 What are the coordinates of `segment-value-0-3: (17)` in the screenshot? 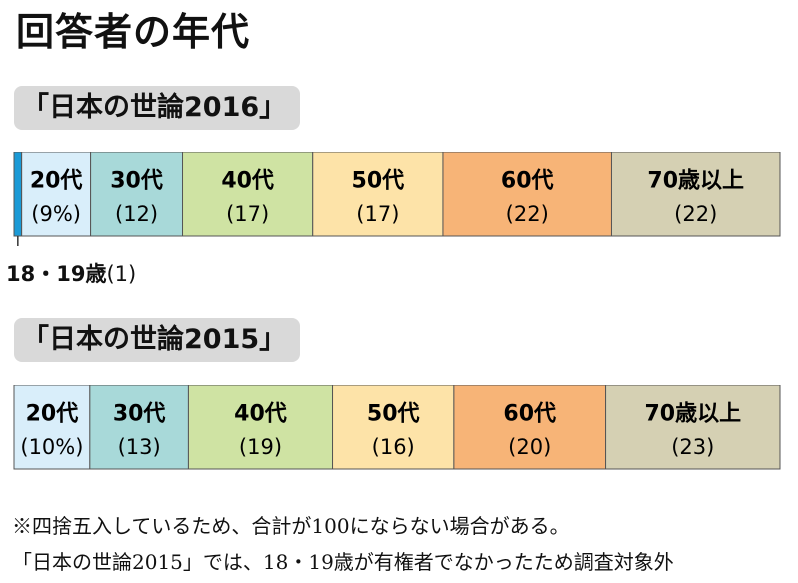 It's located at (247, 214).